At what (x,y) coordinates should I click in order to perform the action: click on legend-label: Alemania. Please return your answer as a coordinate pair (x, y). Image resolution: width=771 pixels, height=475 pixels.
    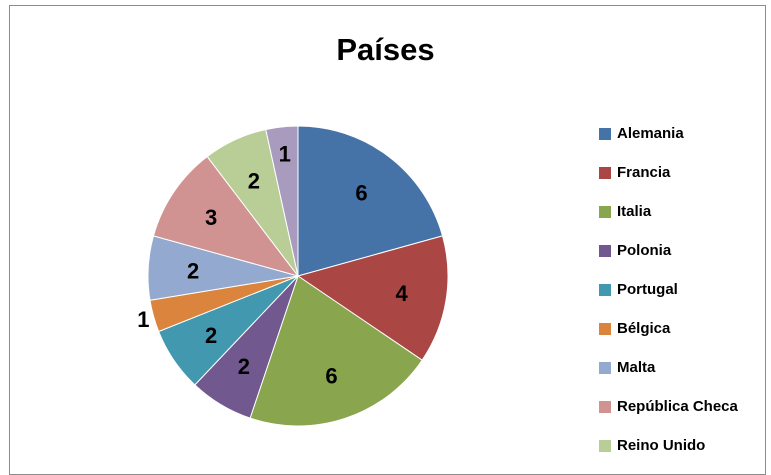
    Looking at the image, I should click on (650, 133).